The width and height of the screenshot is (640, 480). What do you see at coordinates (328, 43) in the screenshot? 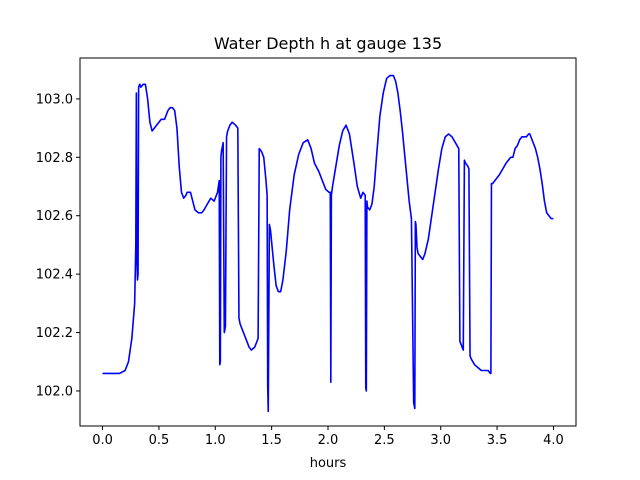
I see `chart-title: Water Depth h at gauge 135` at bounding box center [328, 43].